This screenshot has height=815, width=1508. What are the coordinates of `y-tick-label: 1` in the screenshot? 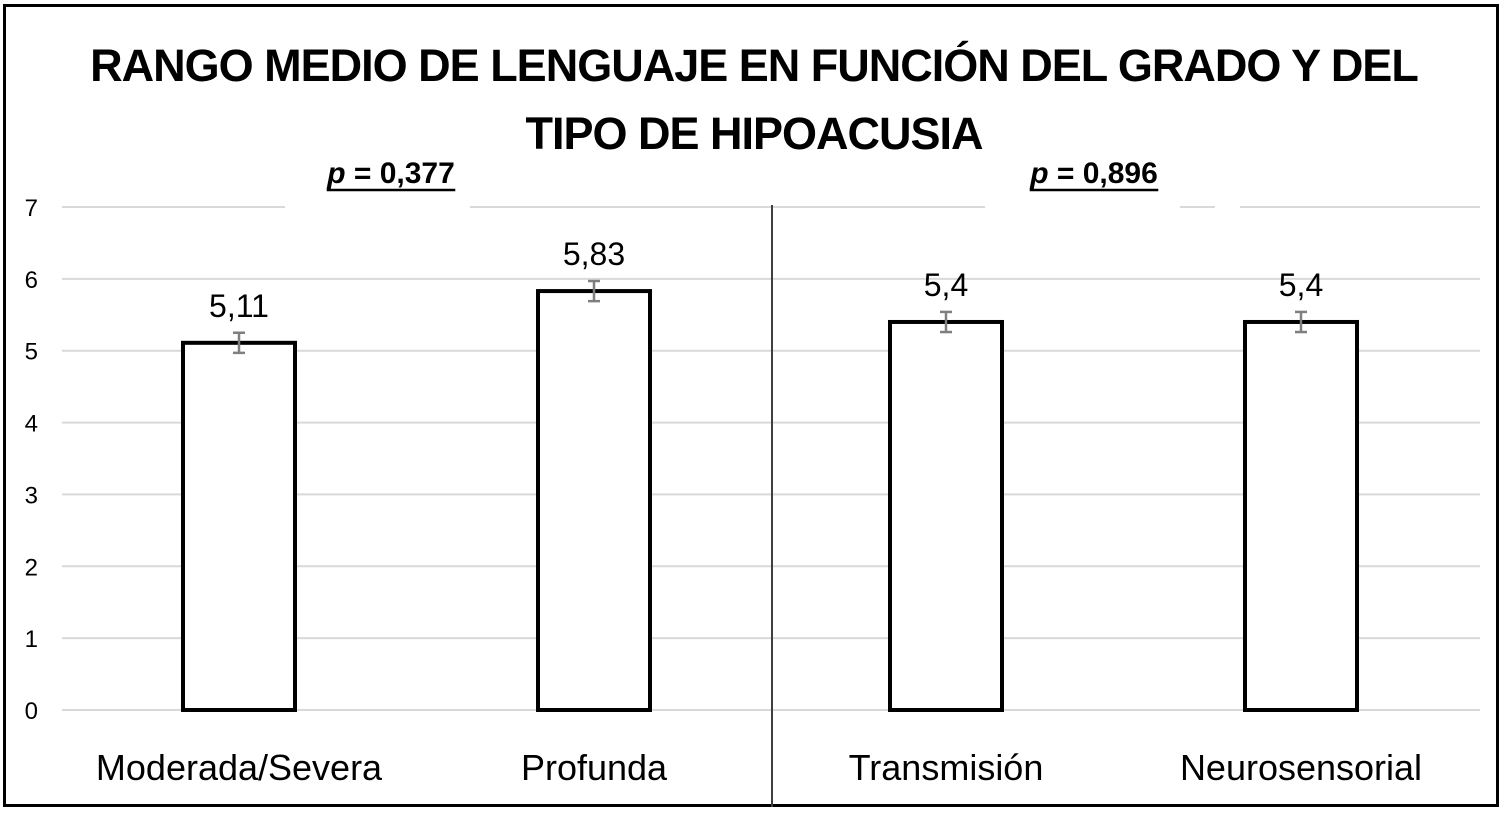 It's located at (31, 639).